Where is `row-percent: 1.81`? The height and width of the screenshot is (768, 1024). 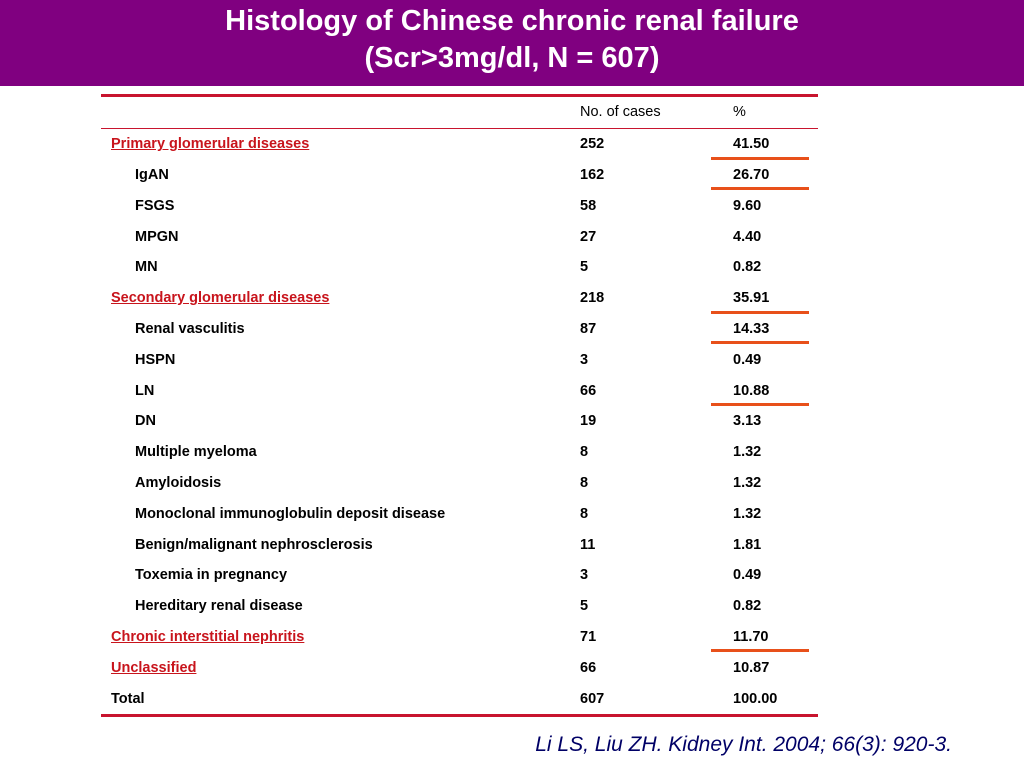
row-percent: 1.81 is located at coordinates (747, 544).